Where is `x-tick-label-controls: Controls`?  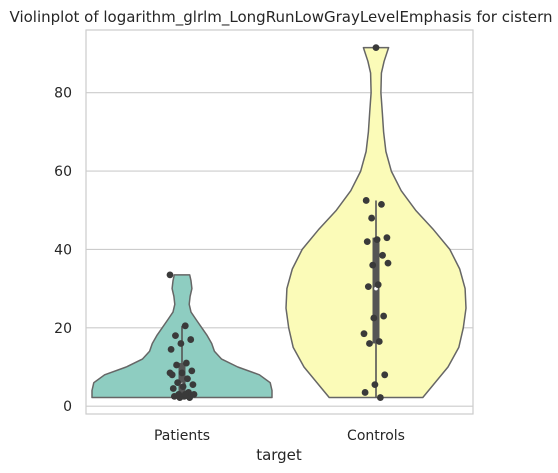
x-tick-label-controls: Controls is located at coordinates (376, 436).